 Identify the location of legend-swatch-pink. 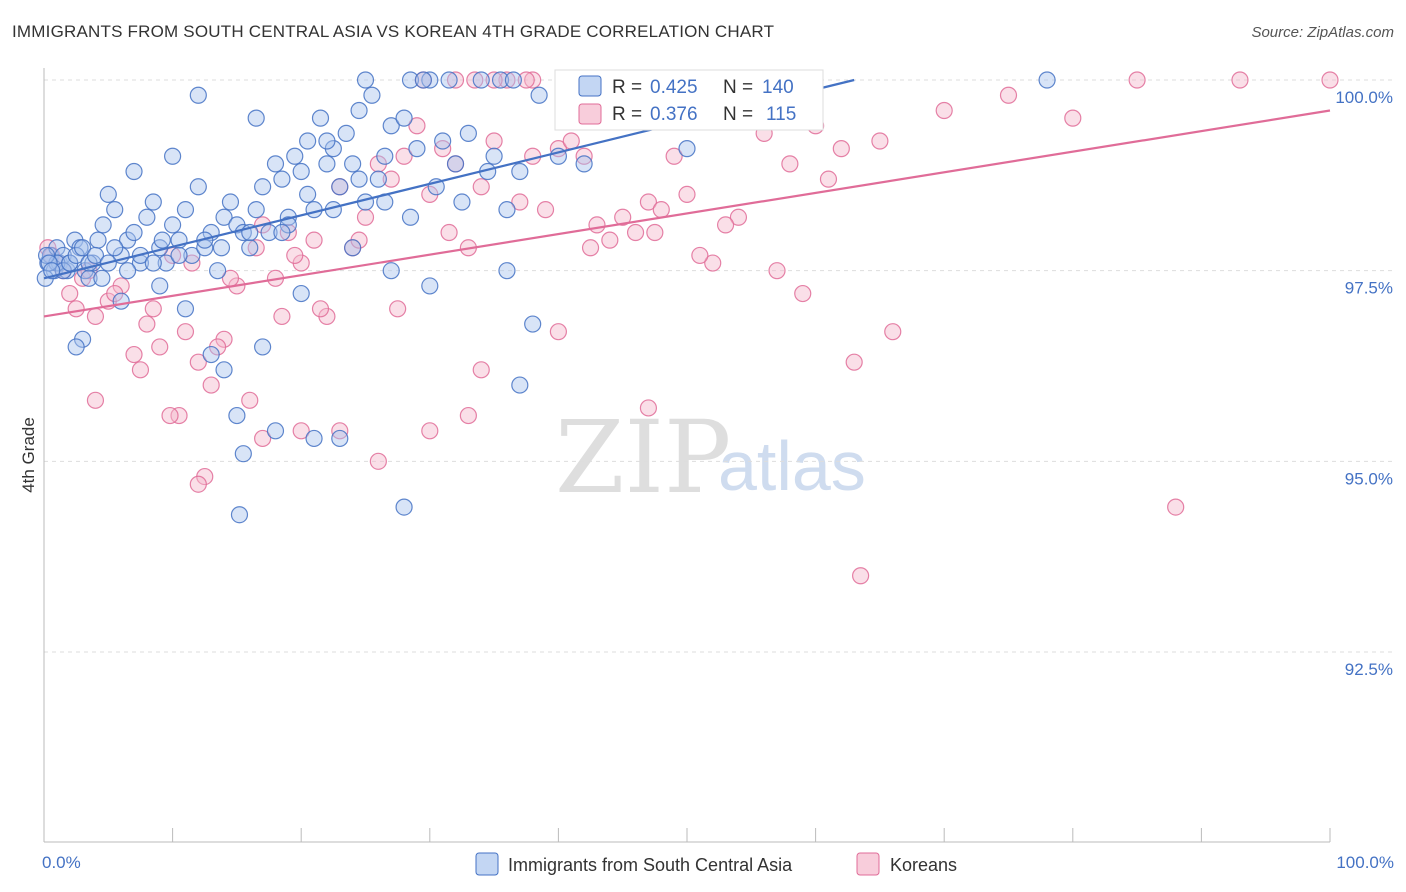
(590, 114).